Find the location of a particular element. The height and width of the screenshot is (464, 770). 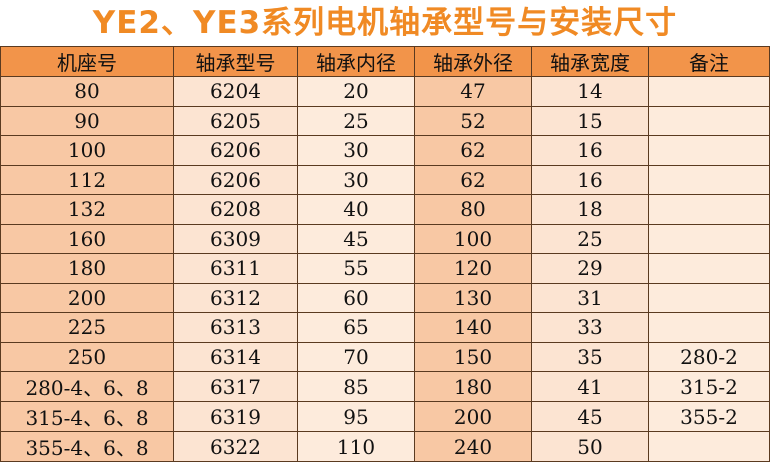

table-cell: 315-2 is located at coordinates (709, 386).